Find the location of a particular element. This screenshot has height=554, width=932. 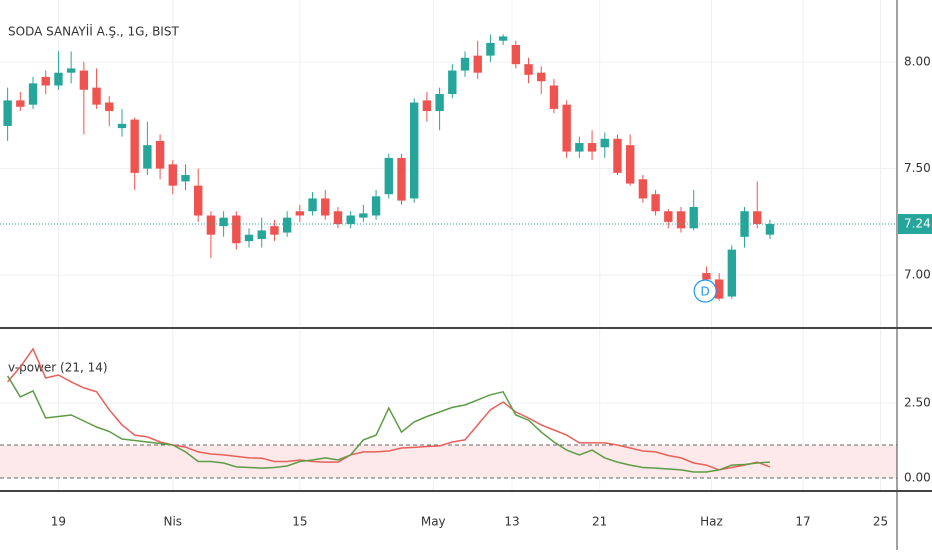

band is located at coordinates (448, 461).